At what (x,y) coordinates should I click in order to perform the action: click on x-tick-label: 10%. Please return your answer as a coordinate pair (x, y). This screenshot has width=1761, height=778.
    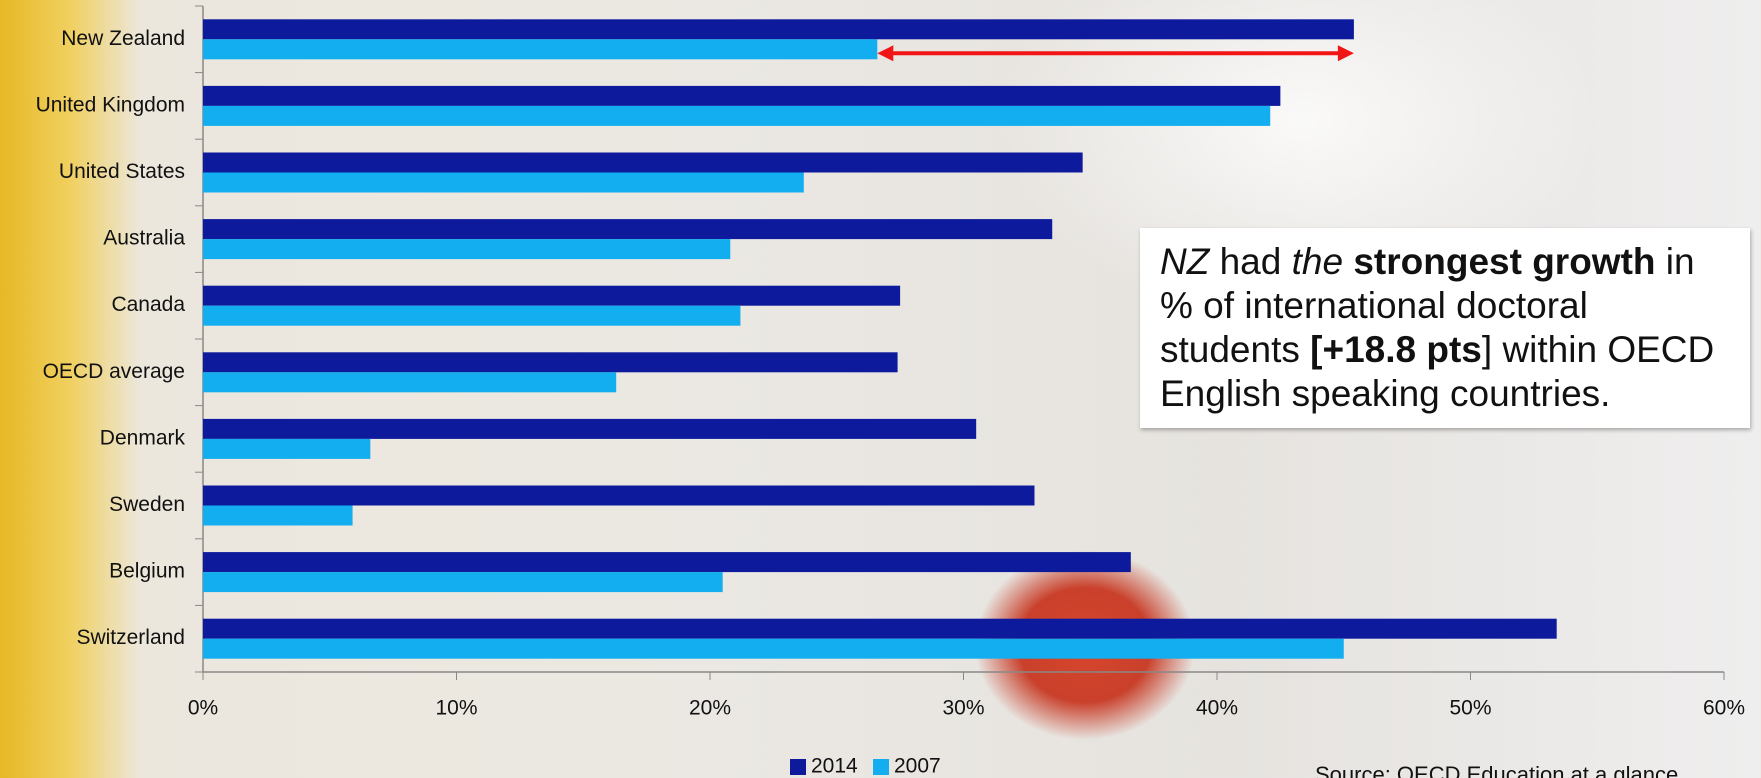
    Looking at the image, I should click on (456, 708).